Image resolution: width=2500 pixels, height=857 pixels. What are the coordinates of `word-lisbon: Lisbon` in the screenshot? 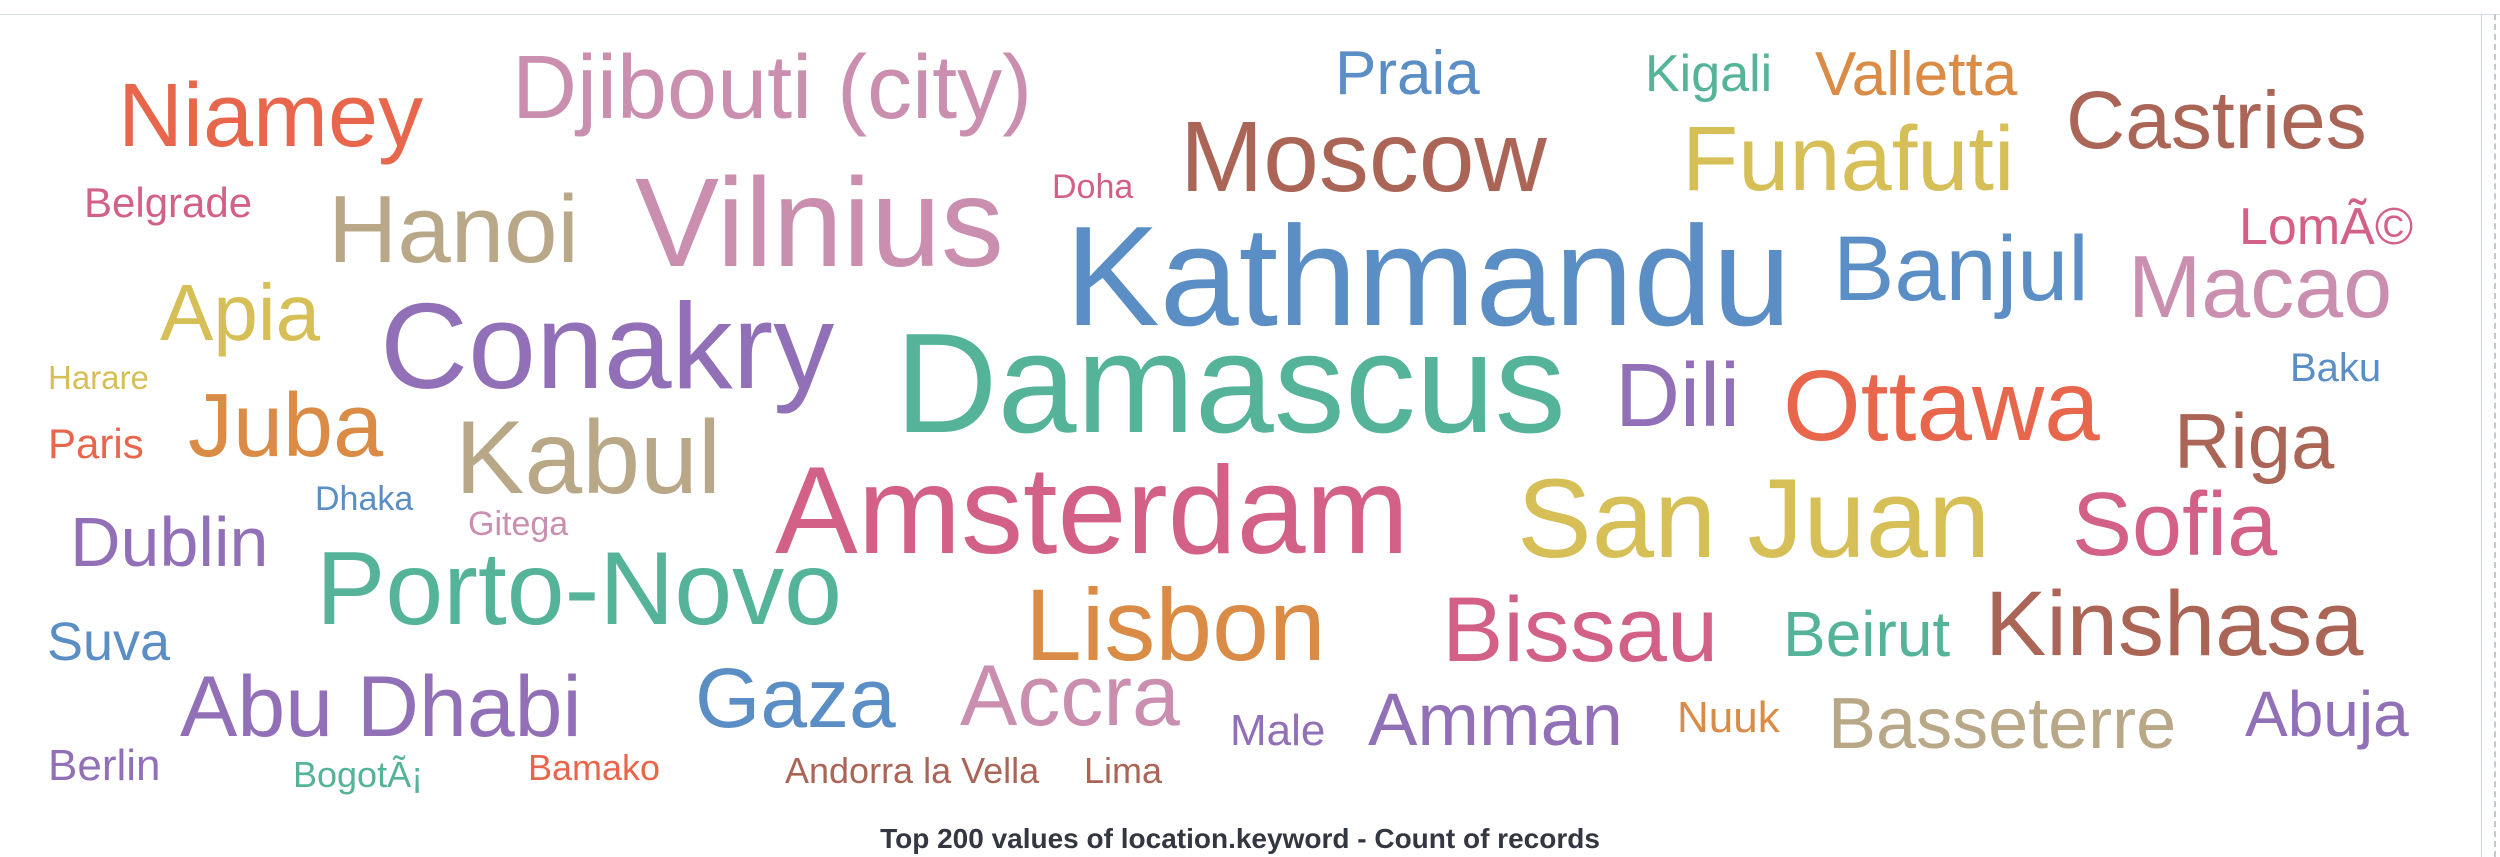 It's located at (1175, 625).